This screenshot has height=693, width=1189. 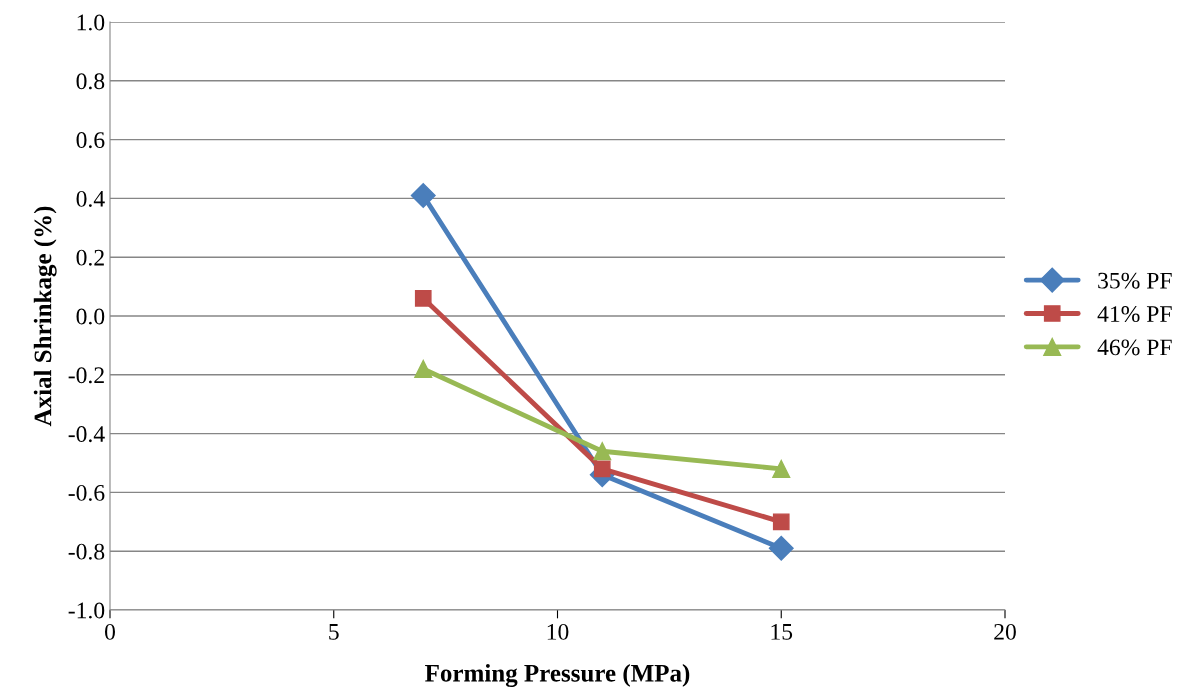 I want to click on y-tick-label: 0.8, so click(x=90, y=81).